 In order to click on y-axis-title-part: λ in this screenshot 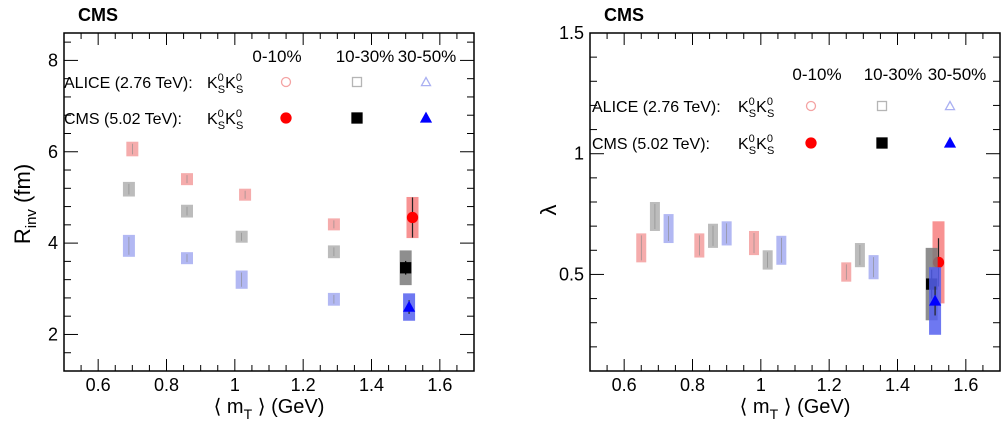, I will do `click(548, 210)`.